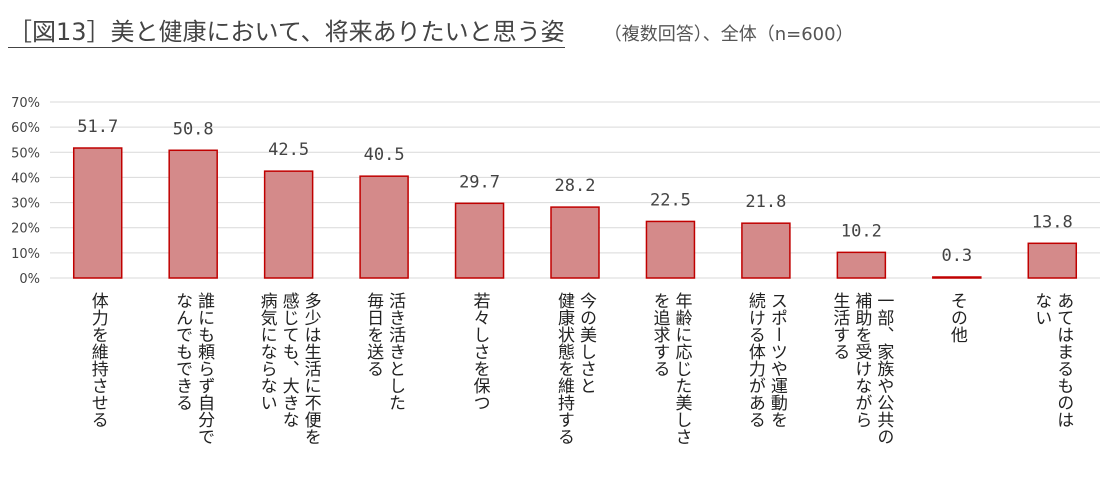 The height and width of the screenshot is (488, 1112). What do you see at coordinates (1052, 222) in the screenshot?
I see `data-label: 13.8` at bounding box center [1052, 222].